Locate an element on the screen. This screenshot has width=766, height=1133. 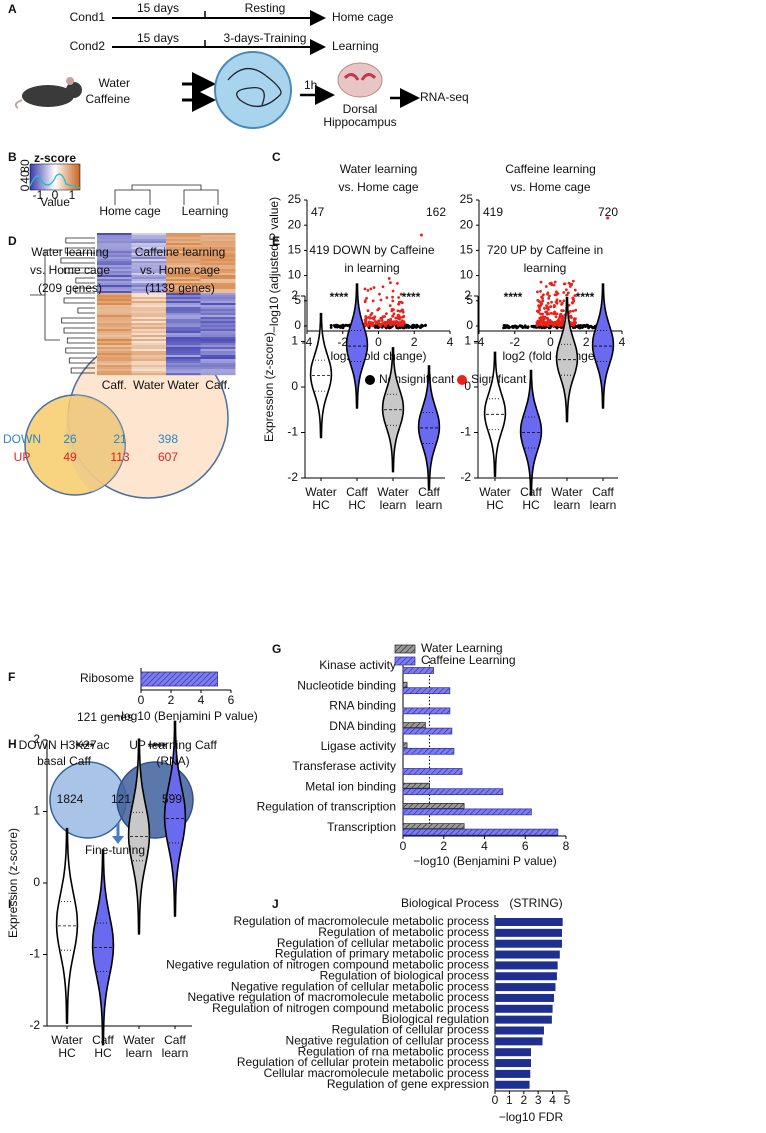
y-axis-label: −log10 (adjusted P value) is located at coordinates (274, 265).